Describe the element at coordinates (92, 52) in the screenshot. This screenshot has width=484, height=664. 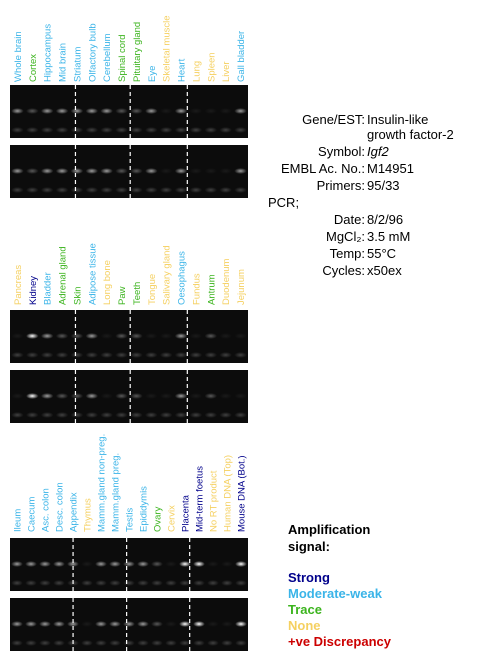
I see `lane-label: Olfactory bulb` at that location.